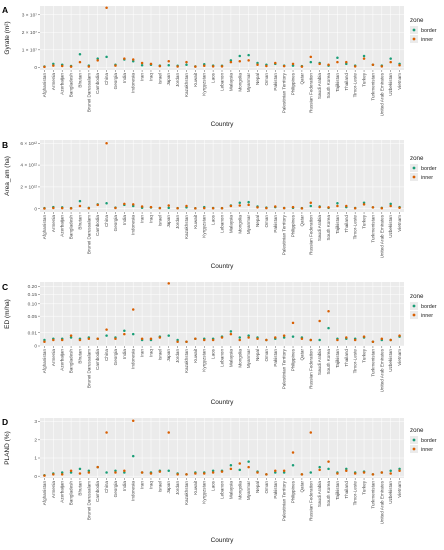  What do you see at coordinates (427, 40) in the screenshot?
I see `legend-label-inner: inner` at bounding box center [427, 40].